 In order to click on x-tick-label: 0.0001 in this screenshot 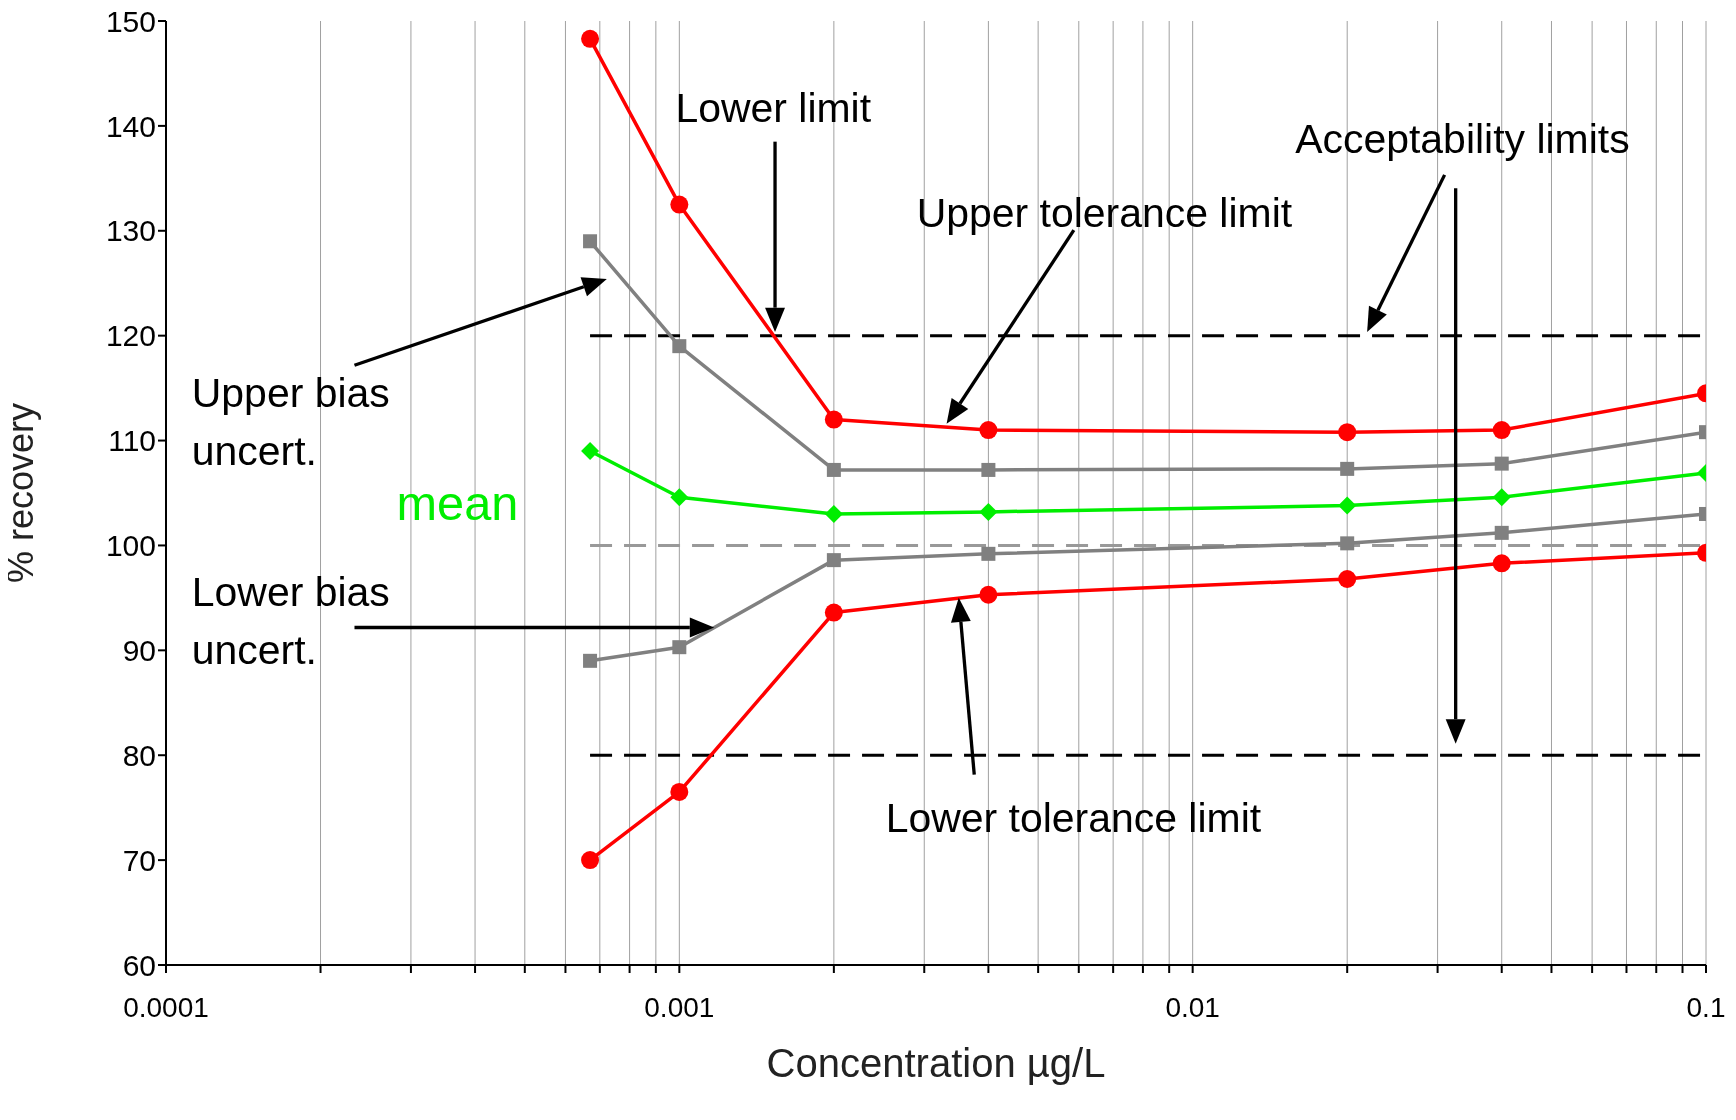, I will do `click(166, 1007)`.